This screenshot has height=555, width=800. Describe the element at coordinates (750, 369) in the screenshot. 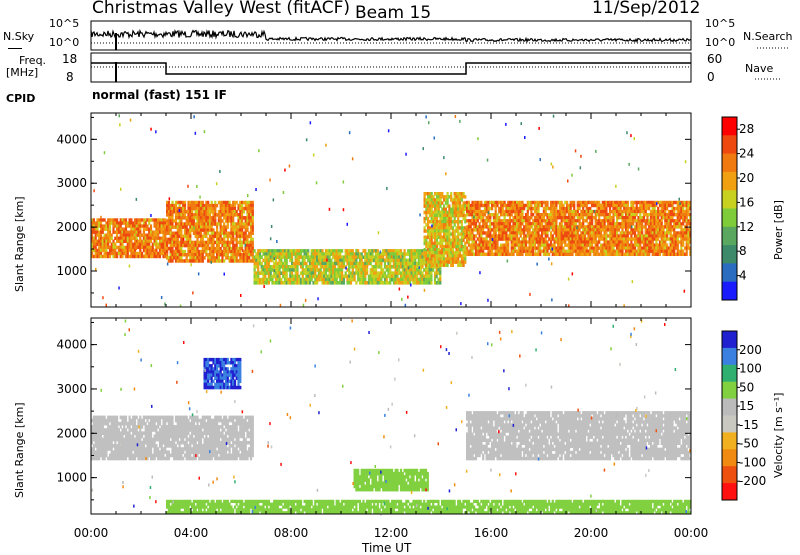

I see `velocity-colorbar-tick-label-1: 100` at that location.